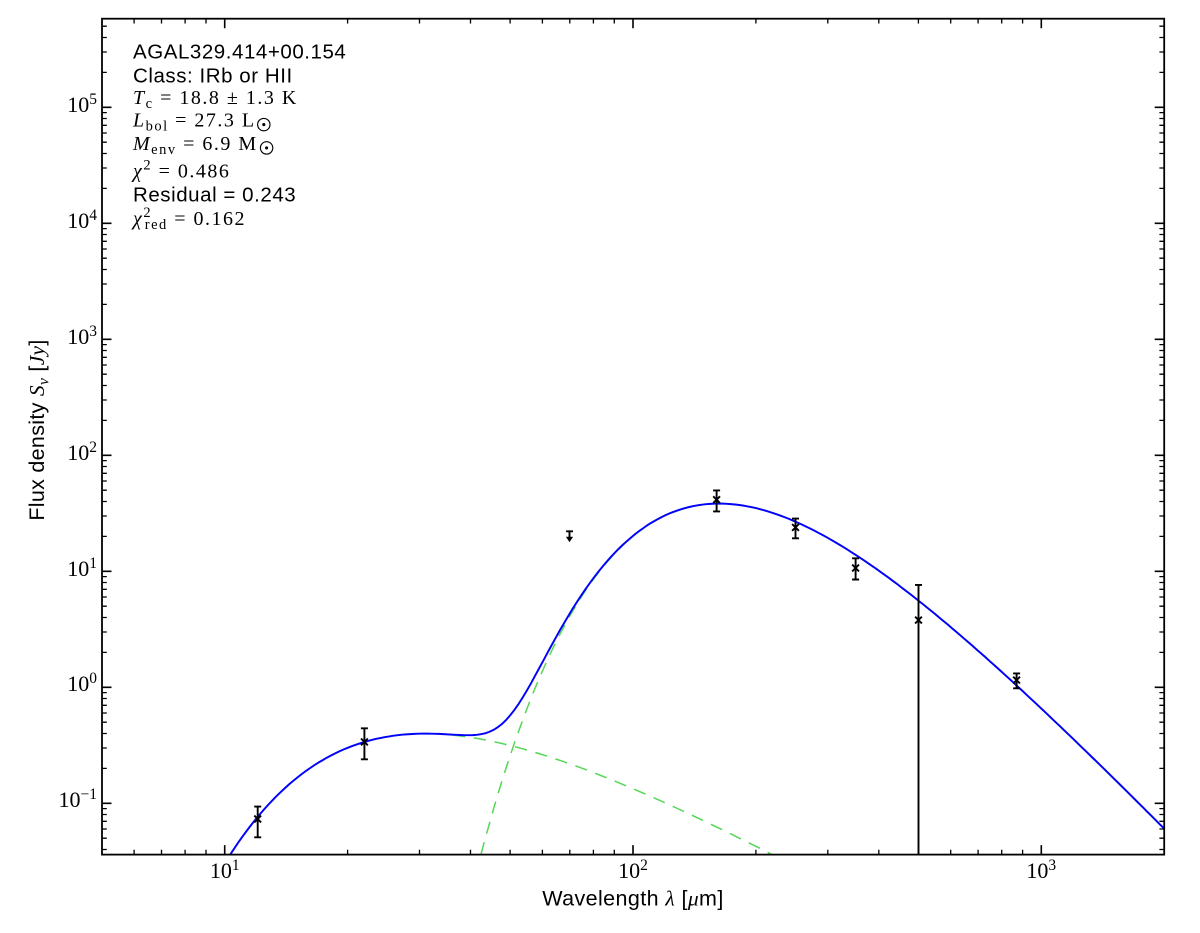 Image resolution: width=1200 pixels, height=933 pixels. I want to click on svg-text: Class: IRb or HII, so click(213, 75).